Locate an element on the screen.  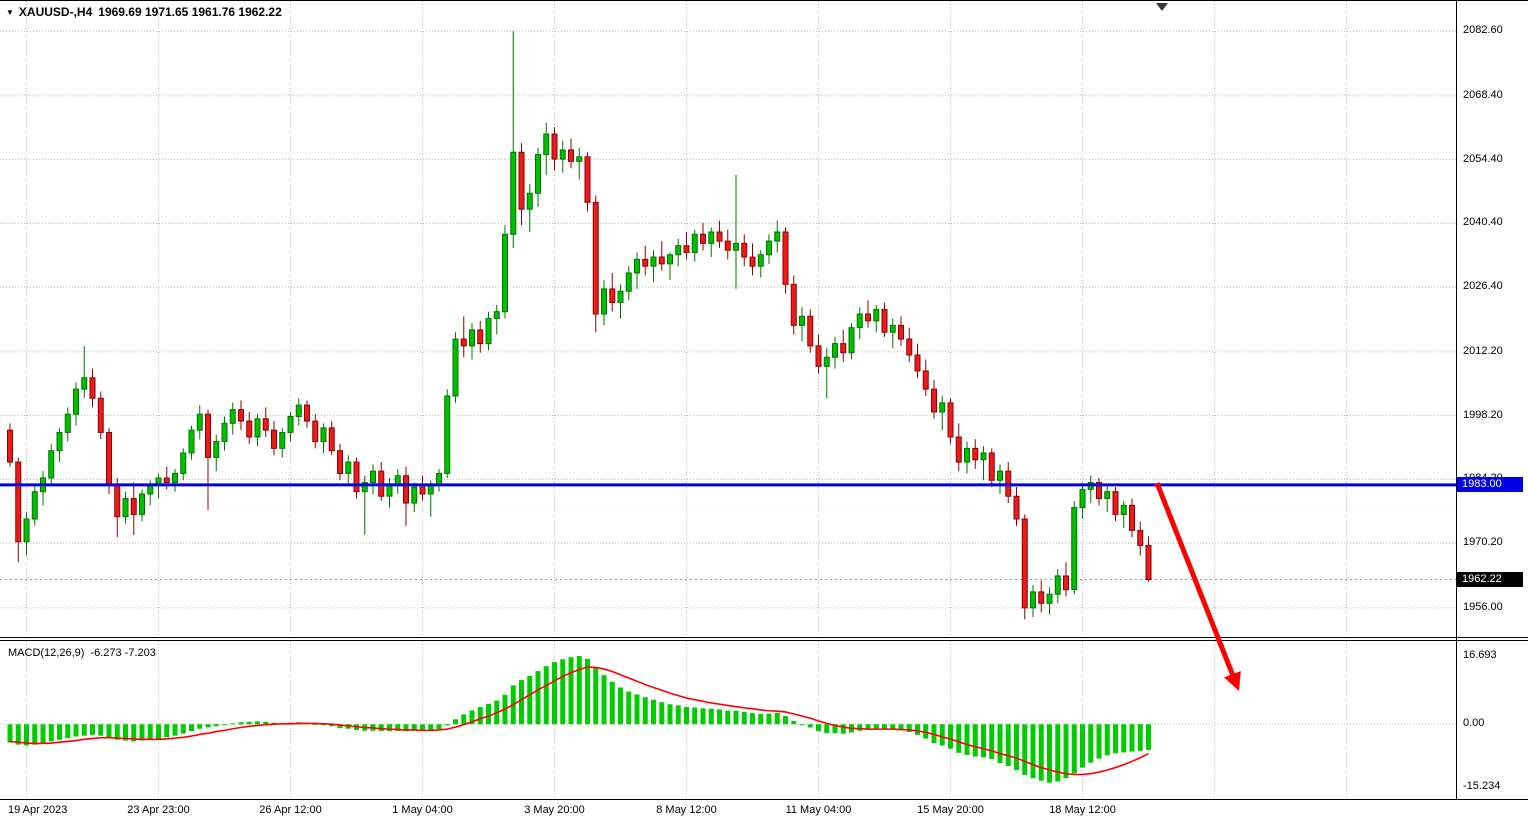
macd-name: MACD(12,26,9) is located at coordinates (46, 653).